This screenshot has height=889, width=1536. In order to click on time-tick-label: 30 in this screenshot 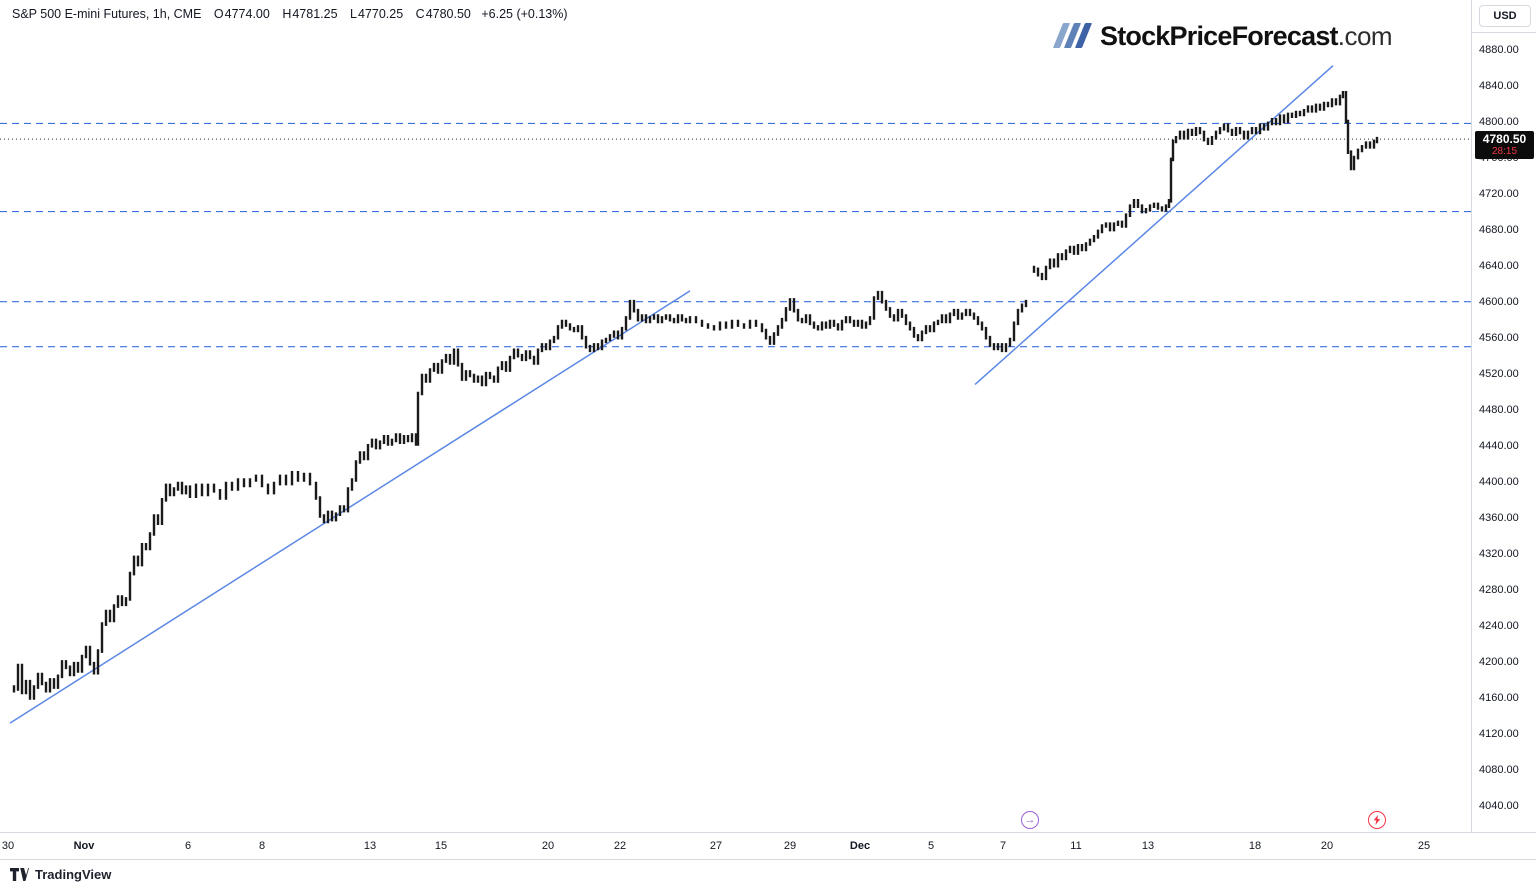, I will do `click(8, 846)`.